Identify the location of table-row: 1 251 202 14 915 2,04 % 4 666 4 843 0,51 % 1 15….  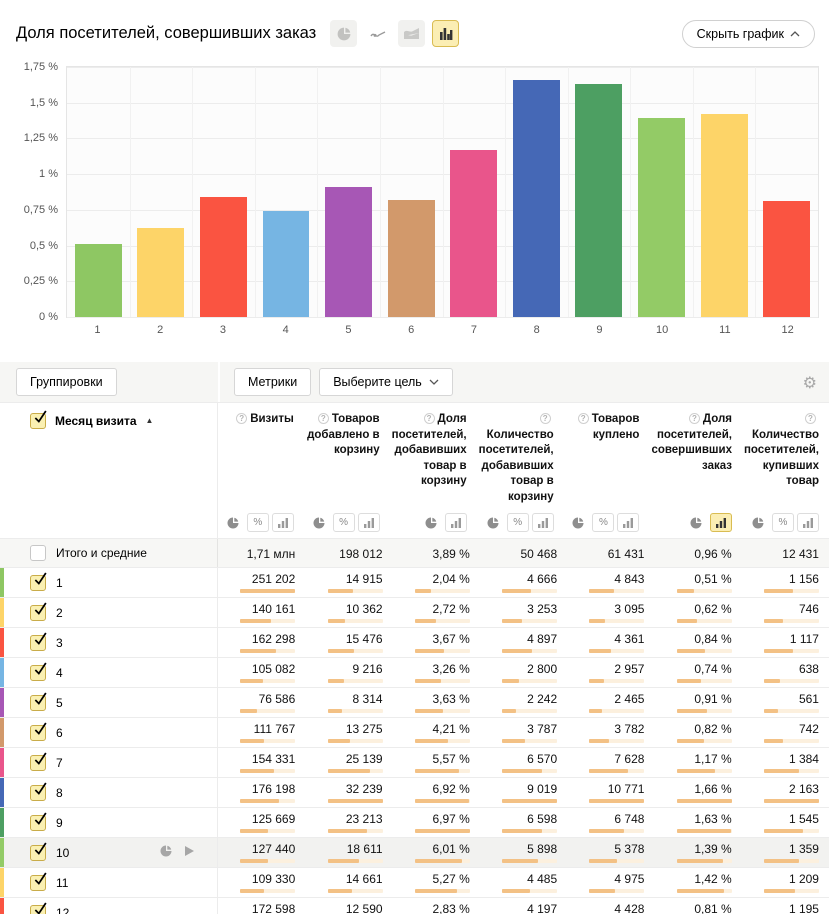
(414, 582).